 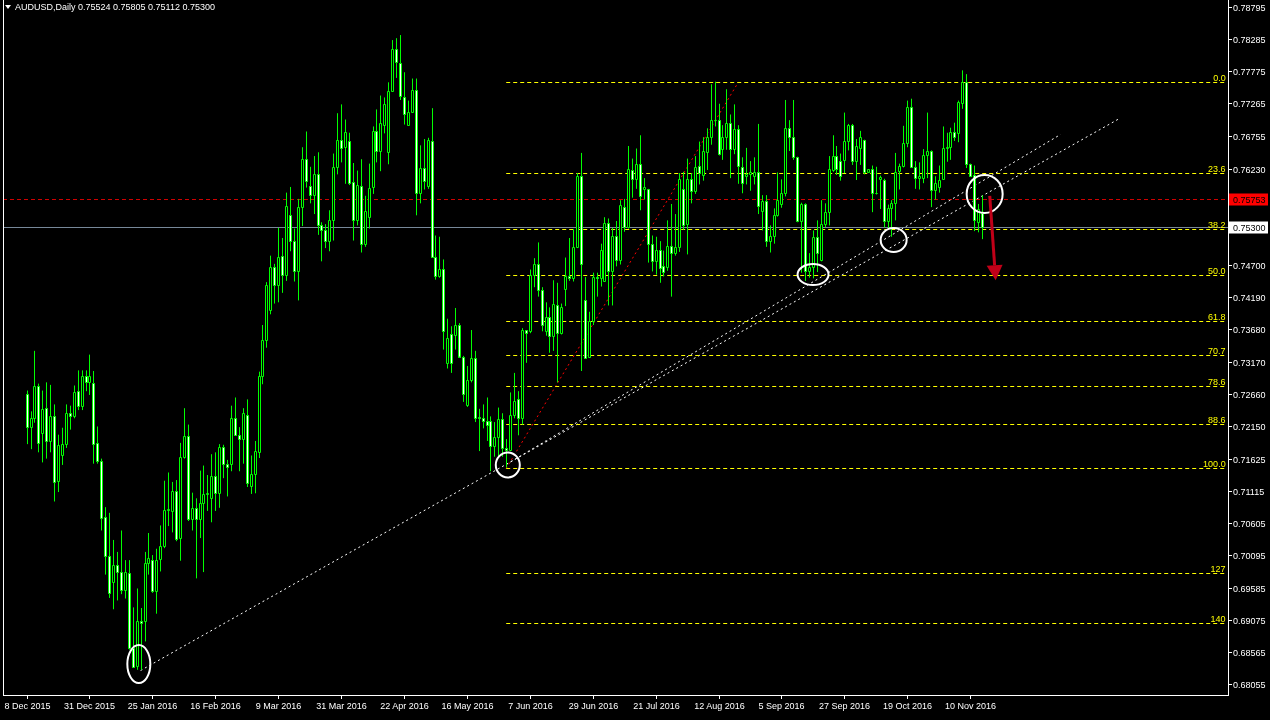 What do you see at coordinates (1218, 618) in the screenshot?
I see `series-label: 140` at bounding box center [1218, 618].